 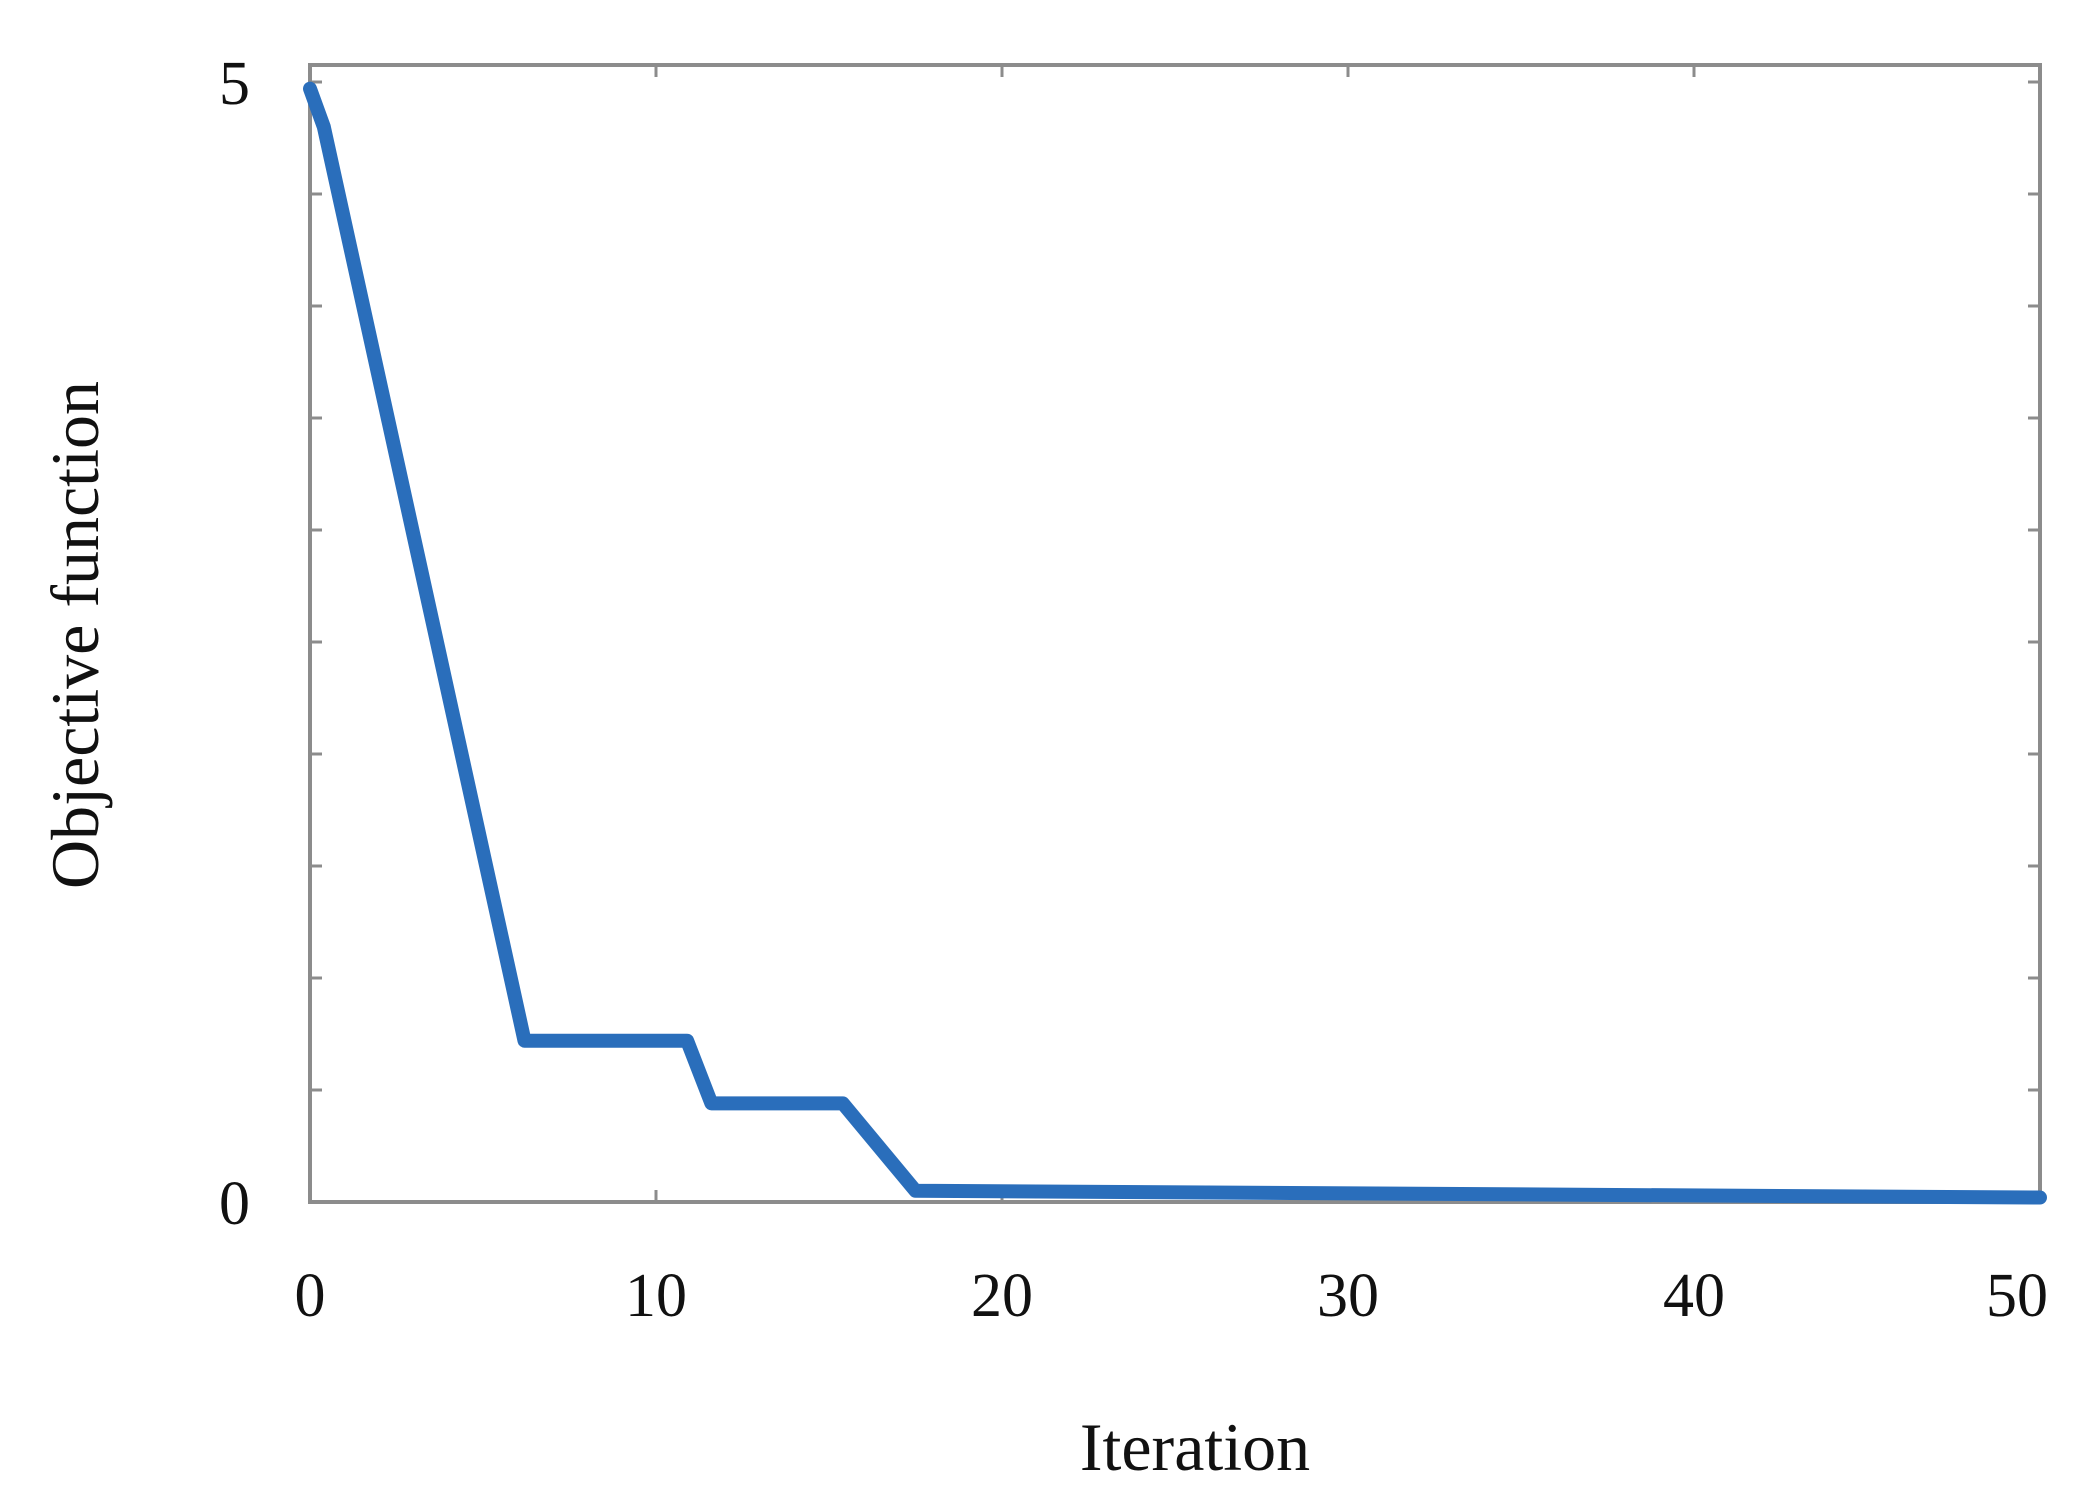 What do you see at coordinates (1172, 1296) in the screenshot?
I see `x-tick-labels: 0 10 20 30 40 50` at bounding box center [1172, 1296].